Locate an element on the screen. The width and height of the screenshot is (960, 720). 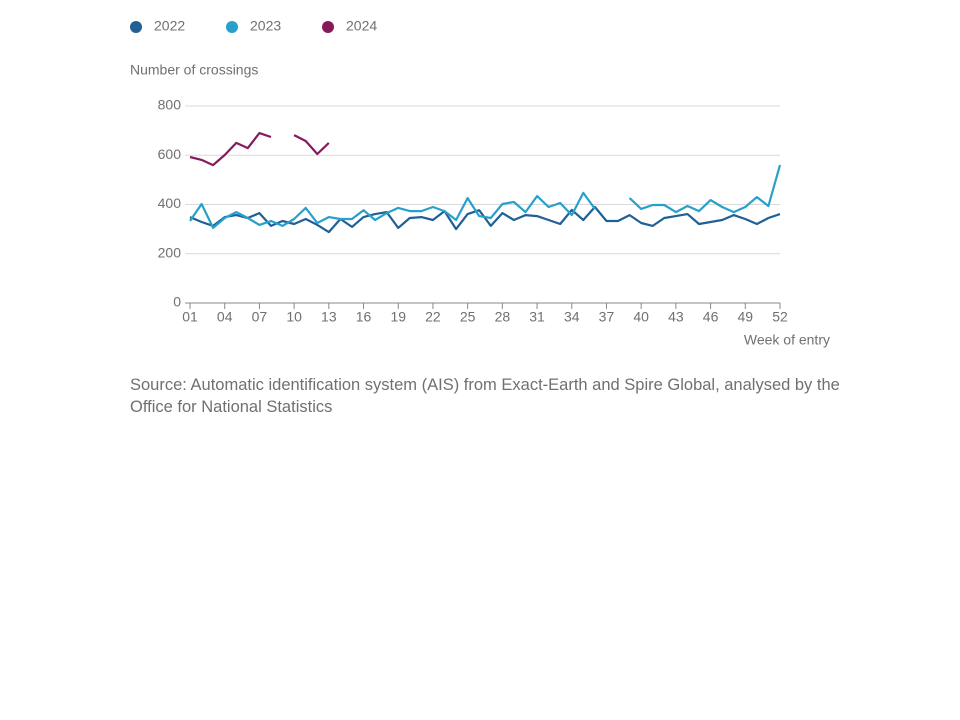
y-tick-label: 800 is located at coordinates (170, 105).